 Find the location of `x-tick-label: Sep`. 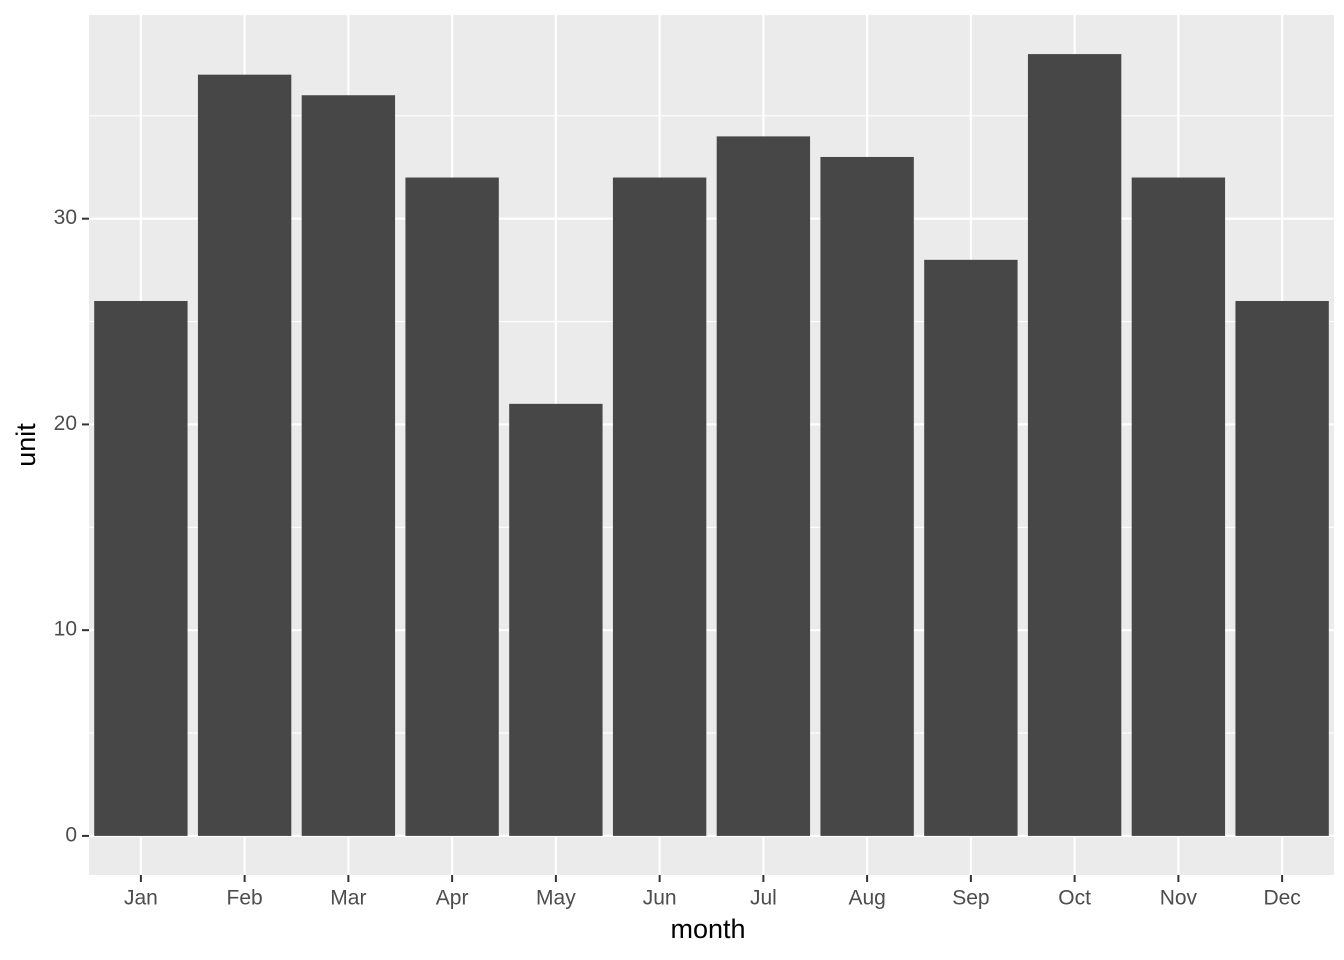

x-tick-label: Sep is located at coordinates (970, 898).